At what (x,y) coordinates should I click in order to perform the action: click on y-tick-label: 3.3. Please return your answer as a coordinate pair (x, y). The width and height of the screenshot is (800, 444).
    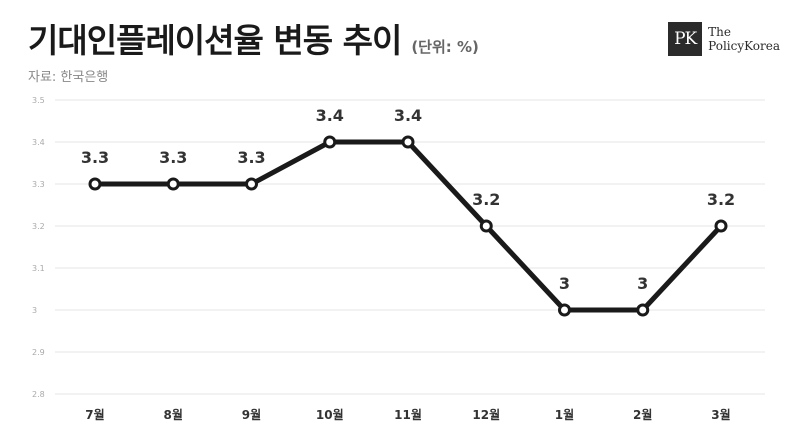
    Looking at the image, I should click on (38, 184).